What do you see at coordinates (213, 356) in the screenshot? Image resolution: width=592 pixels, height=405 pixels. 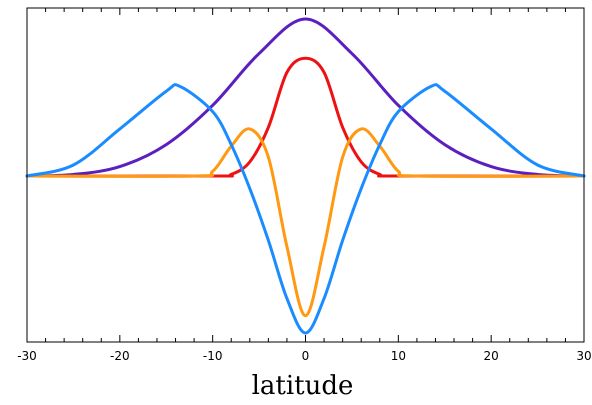 I see `x-tick-label: -10` at bounding box center [213, 356].